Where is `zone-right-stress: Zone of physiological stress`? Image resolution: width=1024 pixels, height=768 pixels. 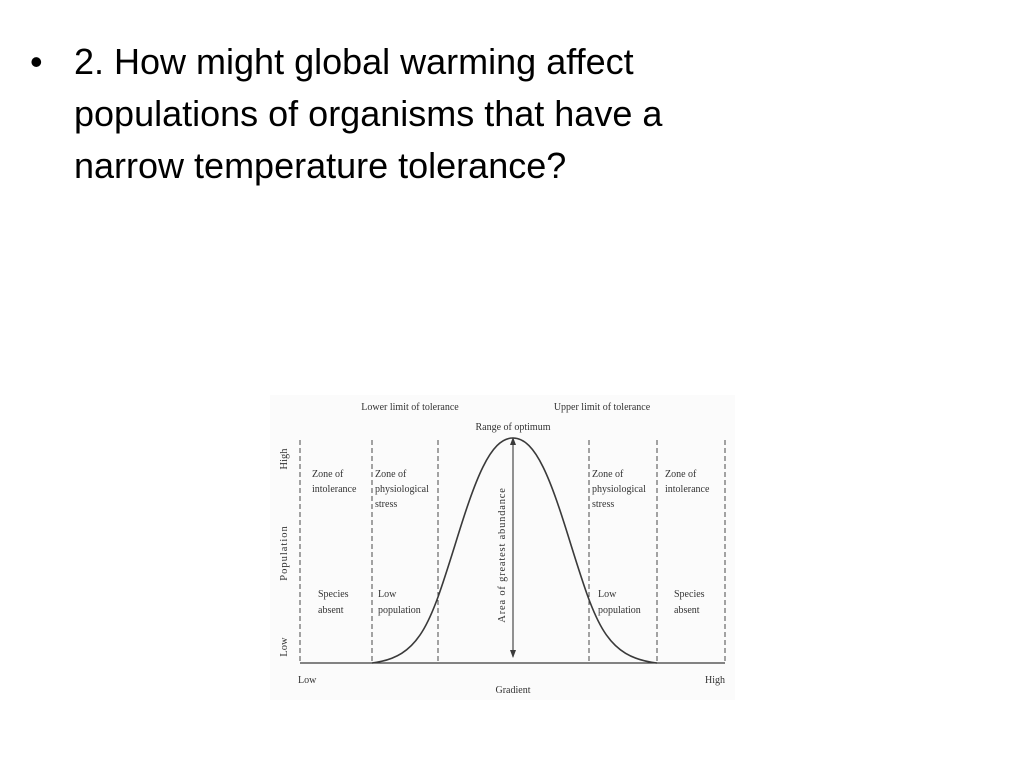
zone-right-stress: Zone of physiological stress is located at coordinates (620, 489).